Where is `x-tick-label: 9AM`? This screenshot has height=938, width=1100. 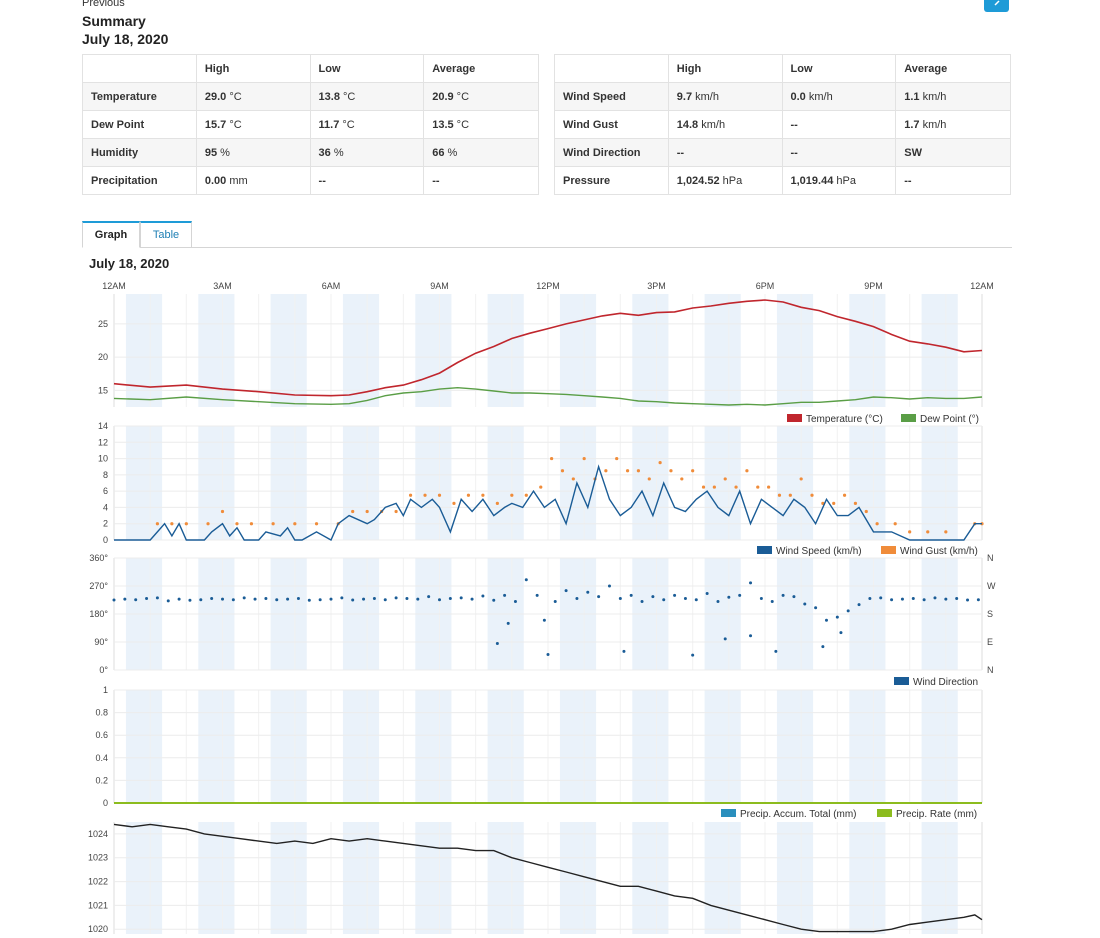 x-tick-label: 9AM is located at coordinates (439, 286).